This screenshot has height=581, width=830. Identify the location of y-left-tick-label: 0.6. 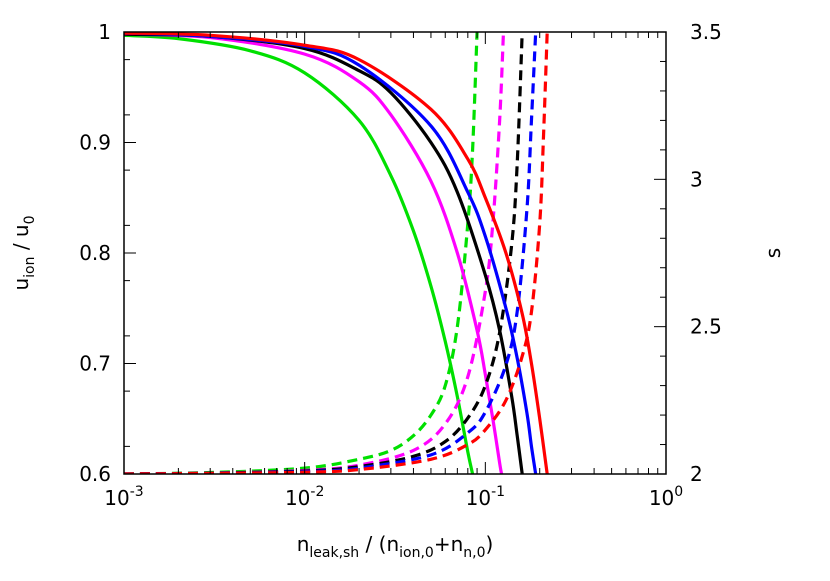
(95, 474).